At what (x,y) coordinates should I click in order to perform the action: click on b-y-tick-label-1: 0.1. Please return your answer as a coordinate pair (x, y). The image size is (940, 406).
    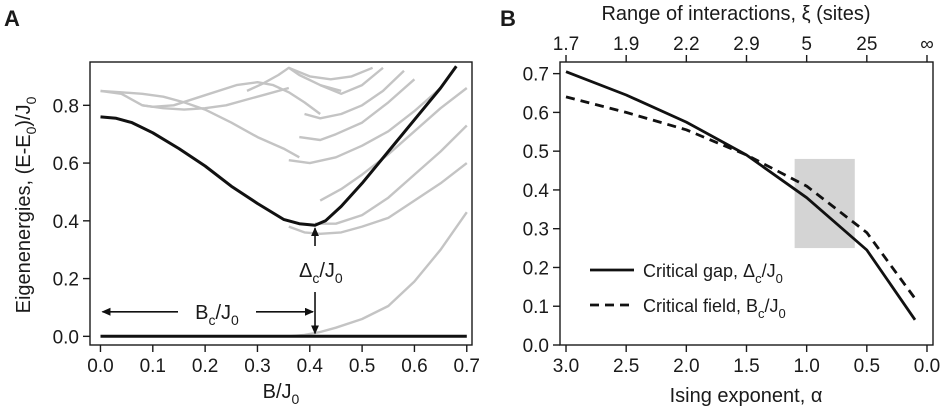
    Looking at the image, I should click on (536, 307).